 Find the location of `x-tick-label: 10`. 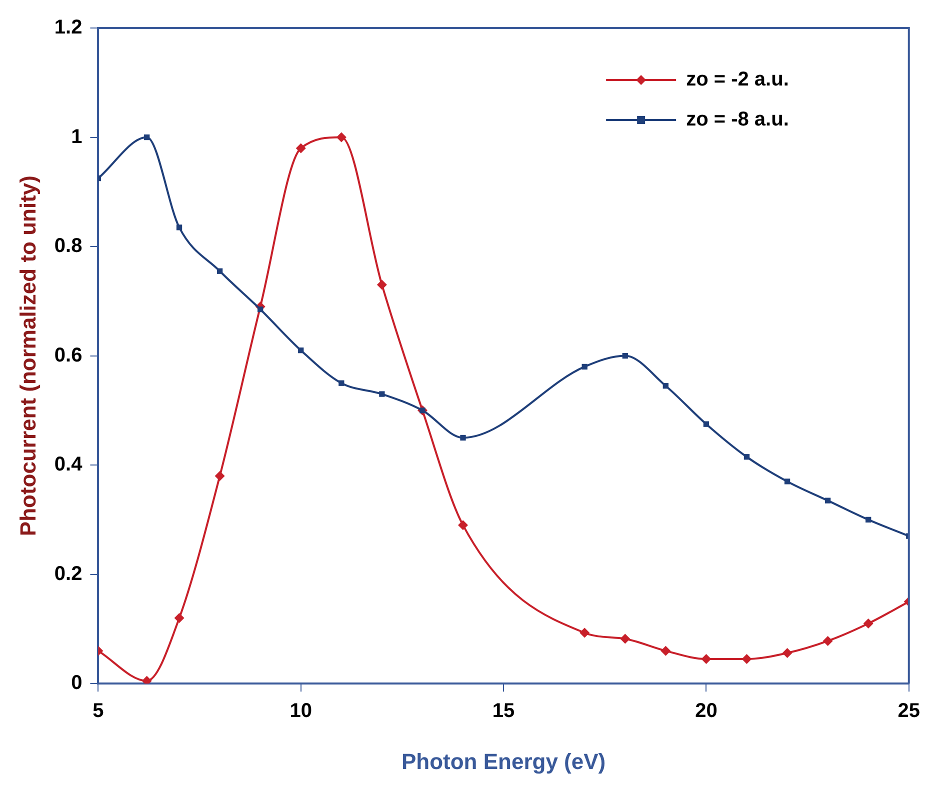

x-tick-label: 10 is located at coordinates (301, 711).